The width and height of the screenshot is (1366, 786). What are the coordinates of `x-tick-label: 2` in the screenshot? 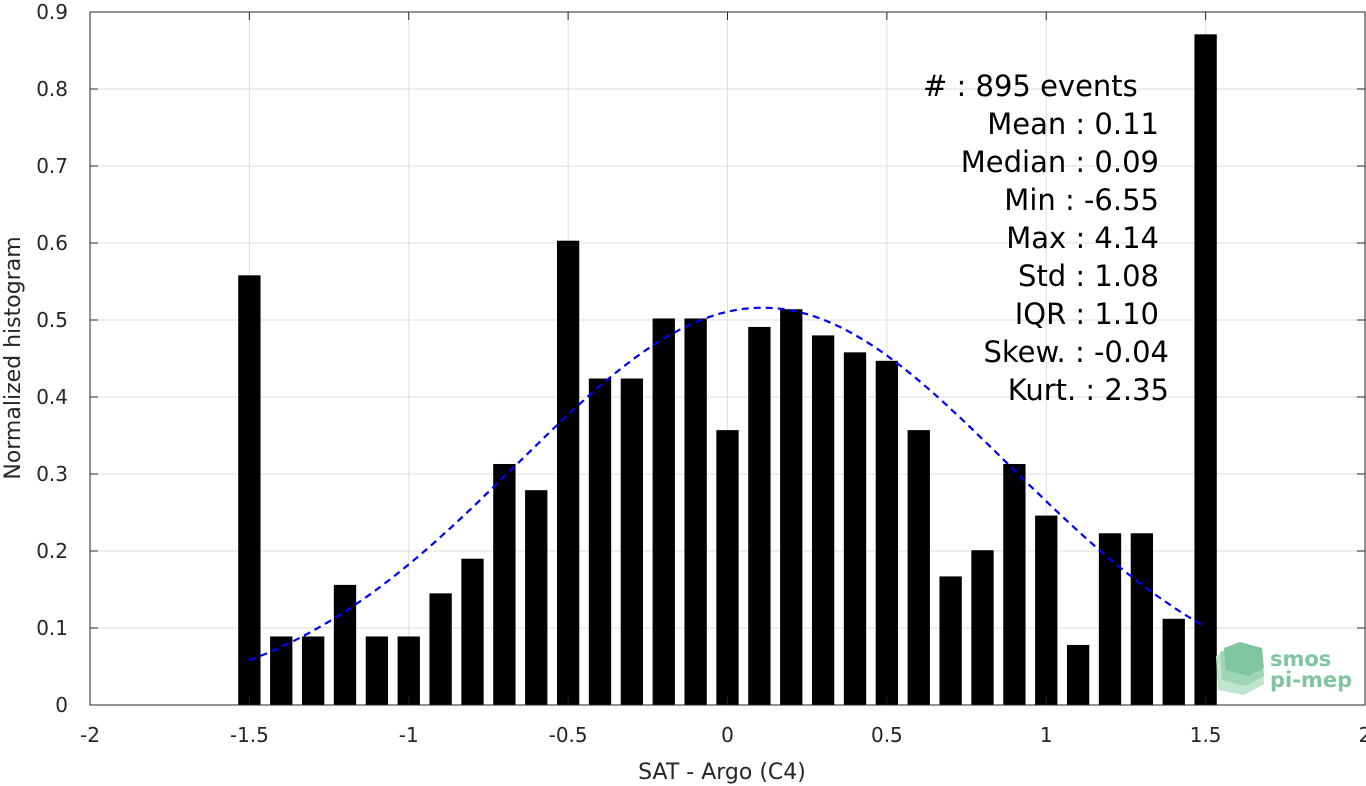 It's located at (1362, 735).